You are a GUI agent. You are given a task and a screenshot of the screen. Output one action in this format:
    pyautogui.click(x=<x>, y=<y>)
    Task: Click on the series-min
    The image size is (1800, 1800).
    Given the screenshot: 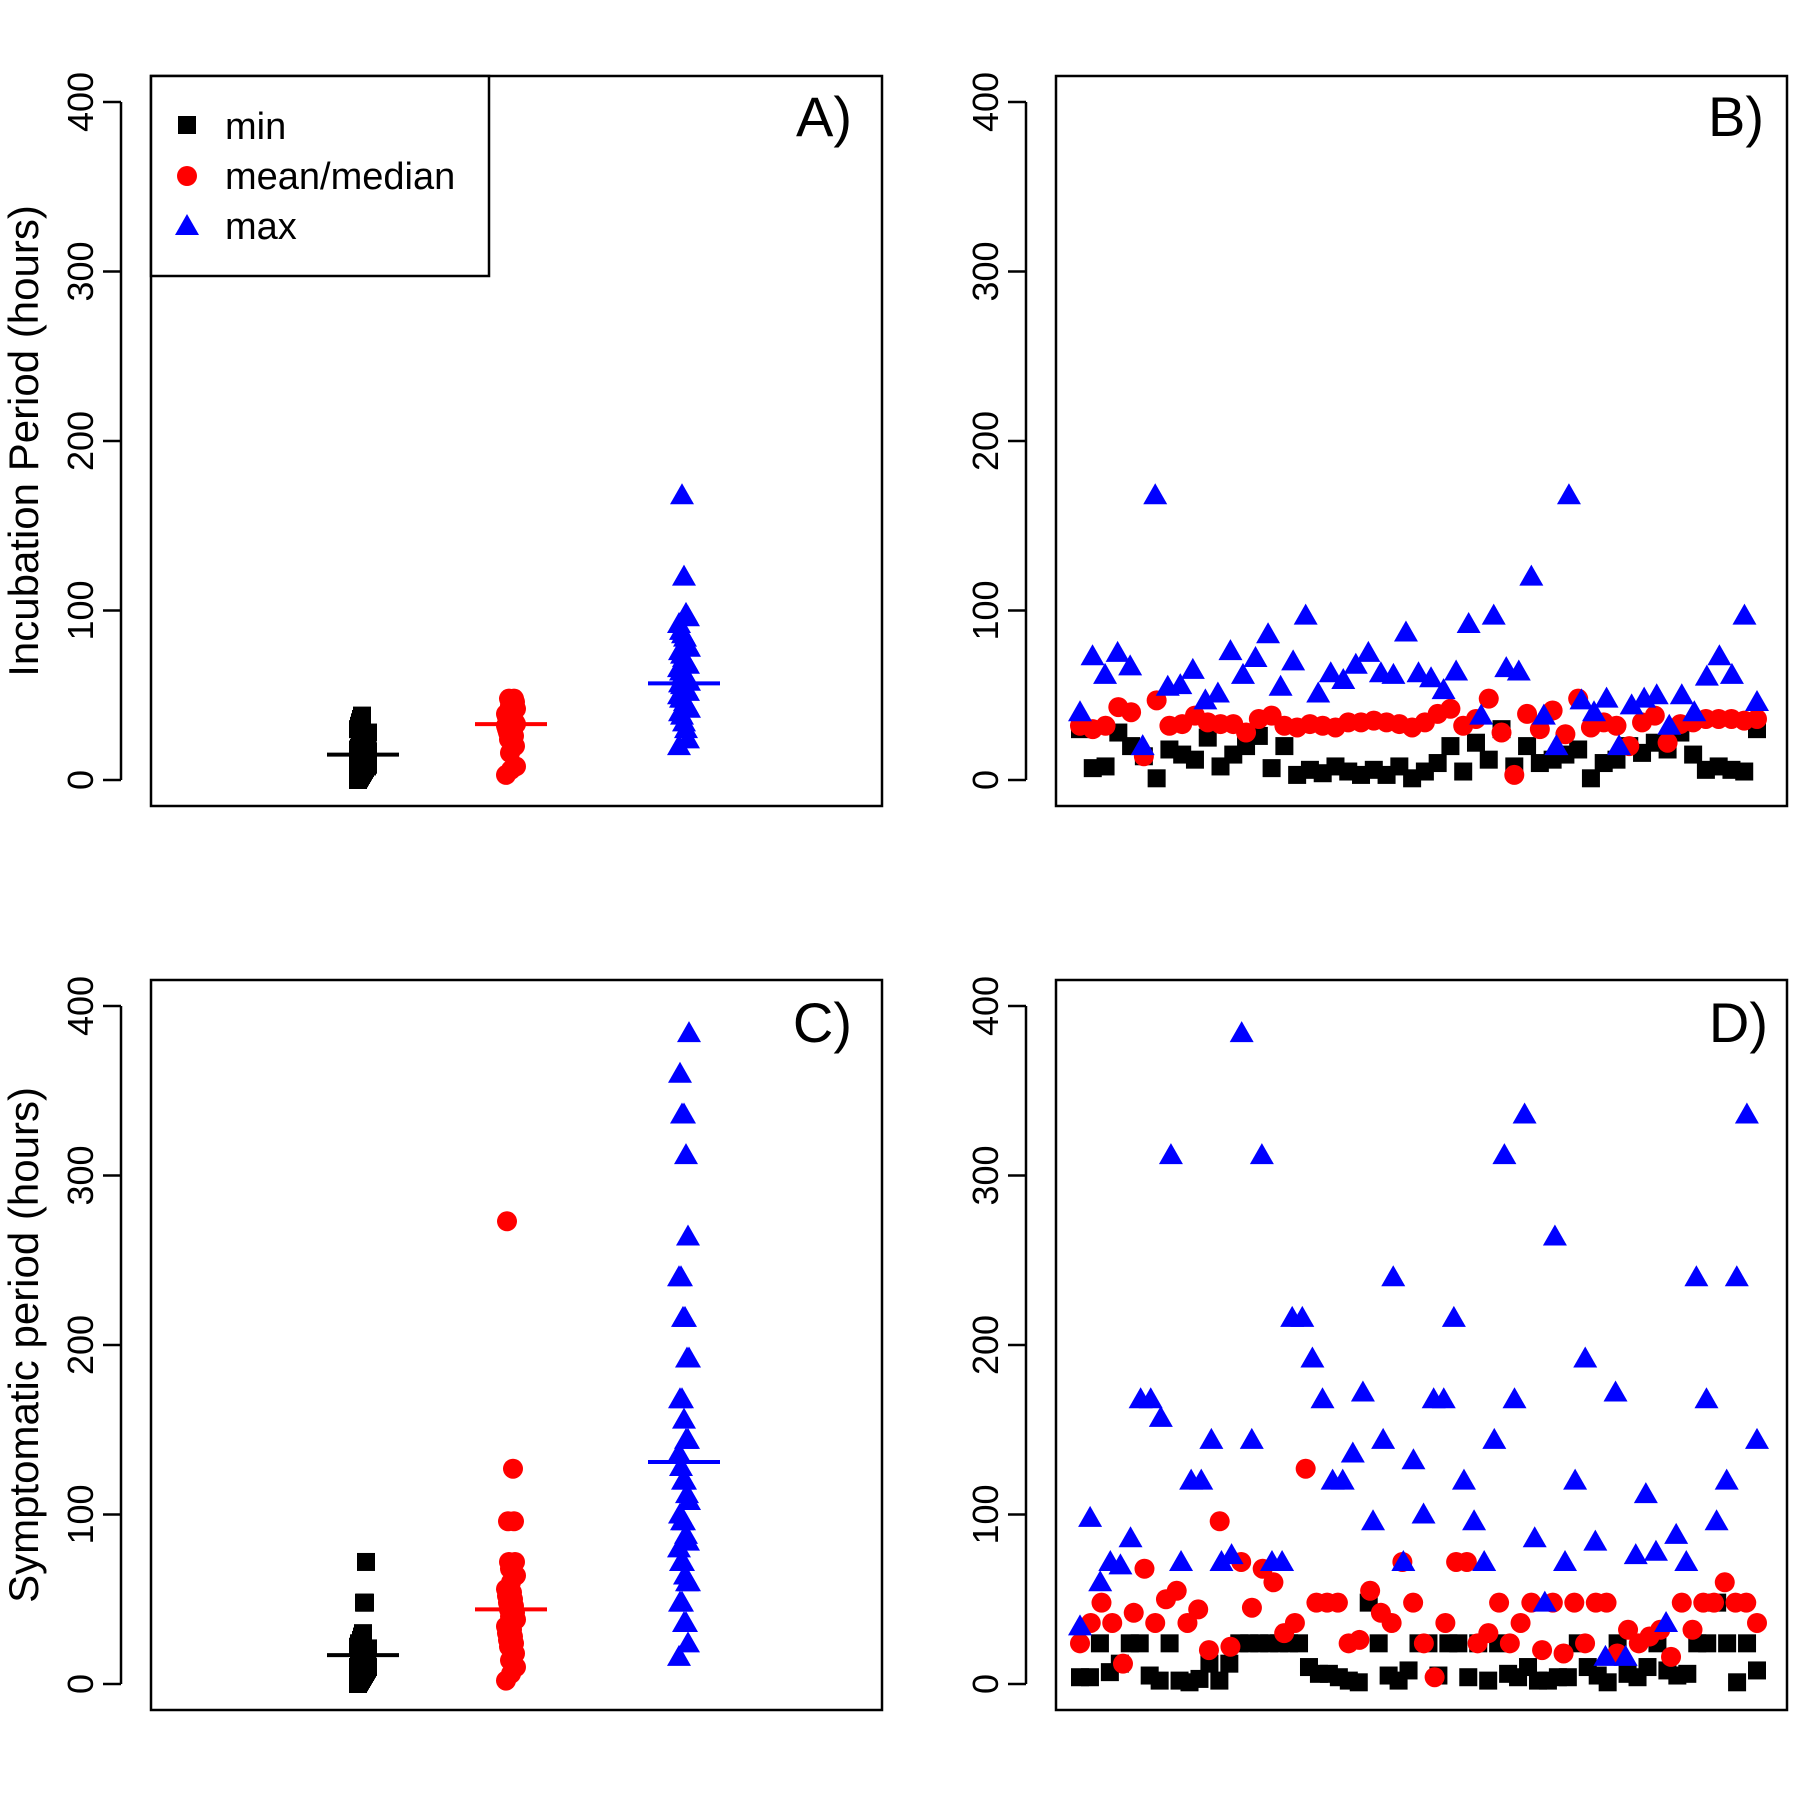 What is the action you would take?
    pyautogui.click(x=363, y=747)
    